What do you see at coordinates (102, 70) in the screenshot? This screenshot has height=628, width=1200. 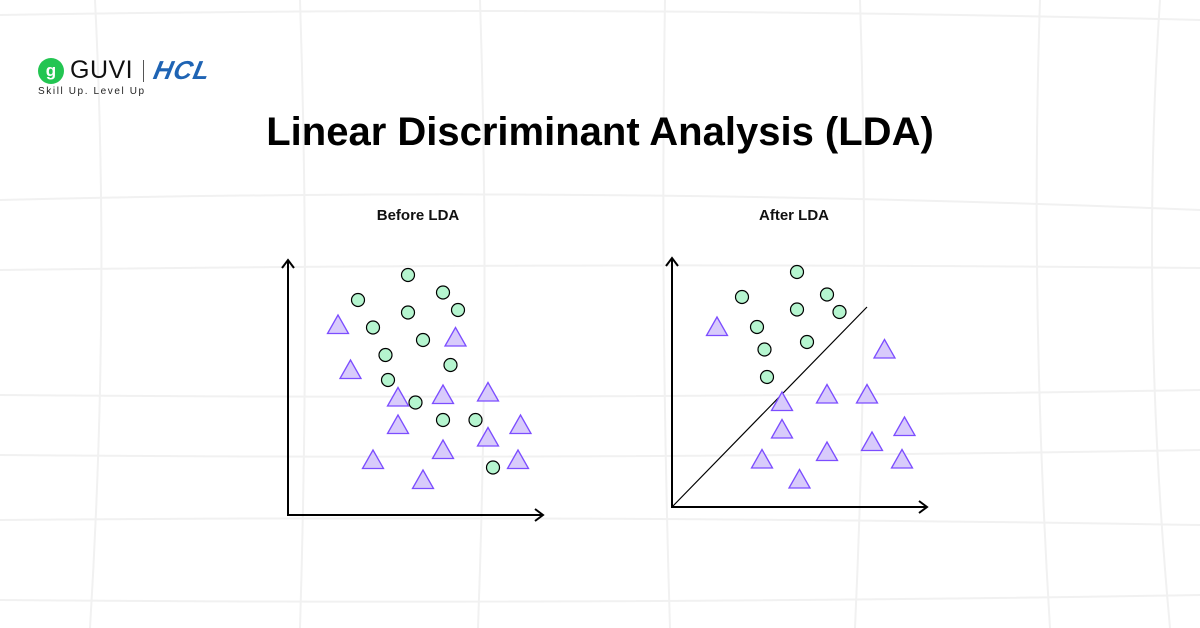 I see `guvi-brand: GUVI` at bounding box center [102, 70].